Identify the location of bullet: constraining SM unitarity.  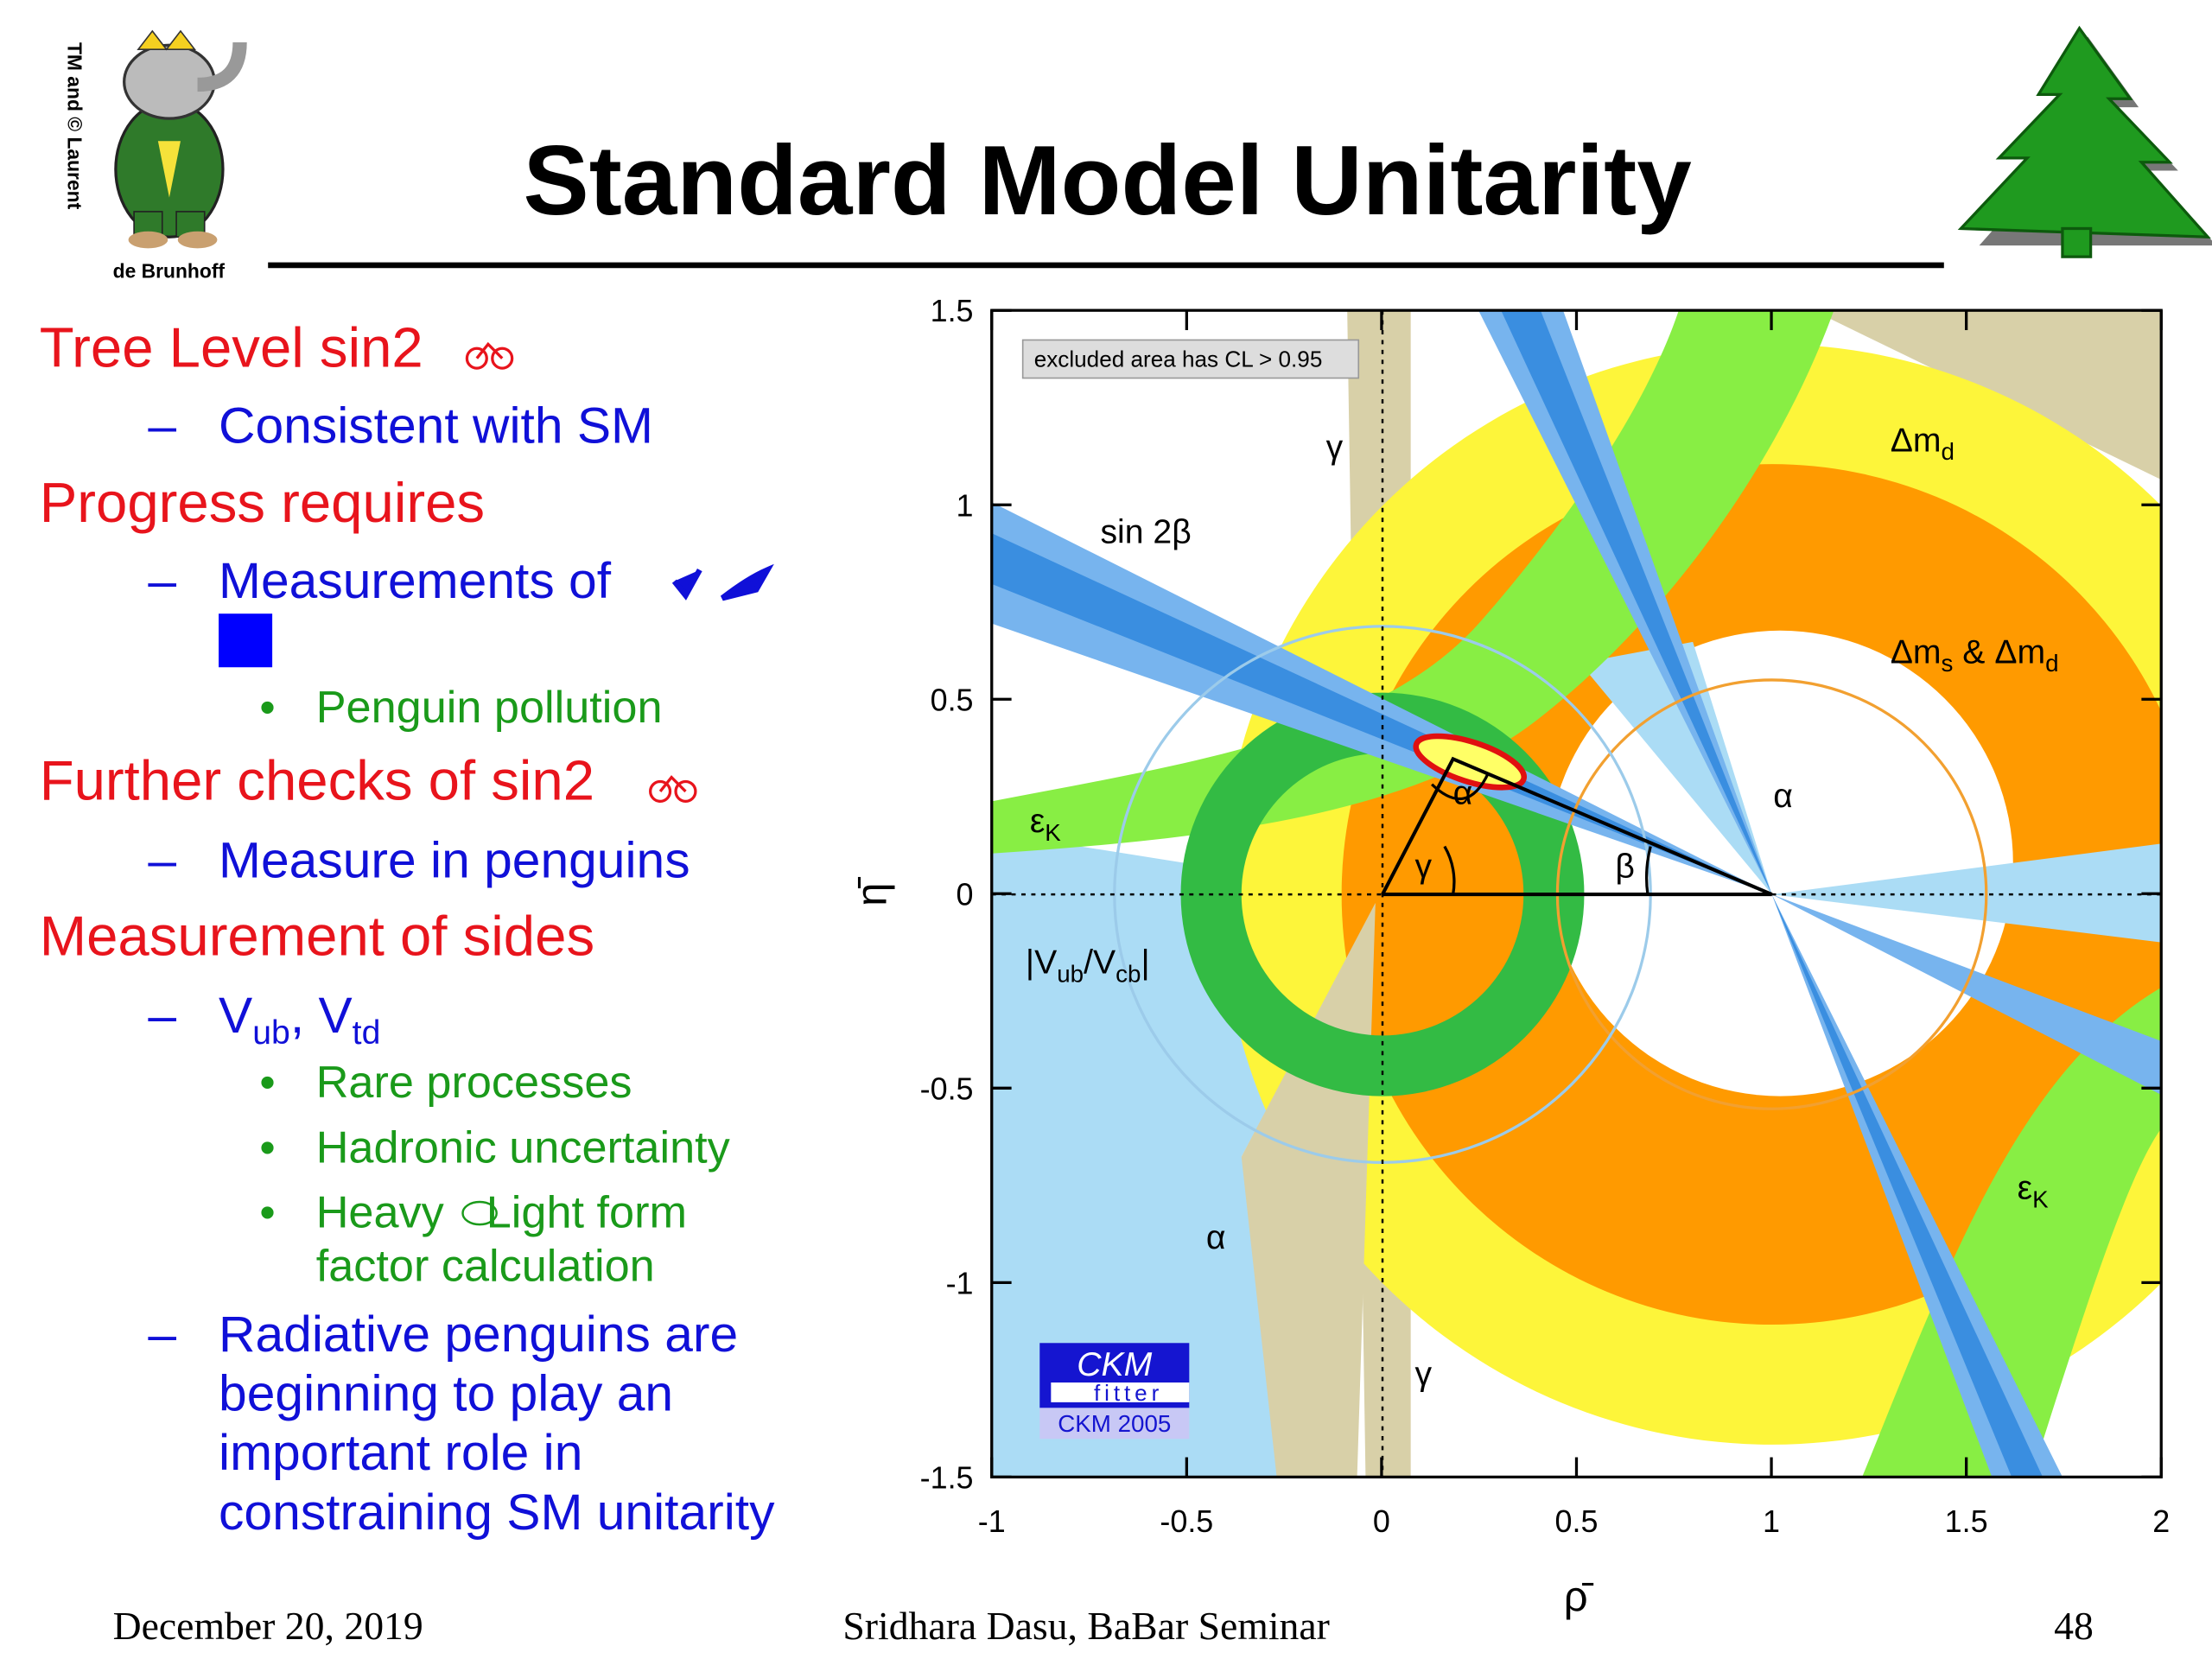
(497, 1512).